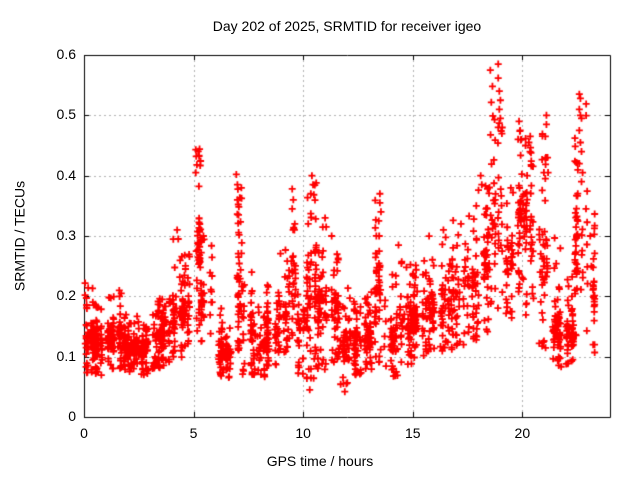 This screenshot has height=480, width=640. Describe the element at coordinates (66, 174) in the screenshot. I see `y-tick-label: 0.4` at that location.